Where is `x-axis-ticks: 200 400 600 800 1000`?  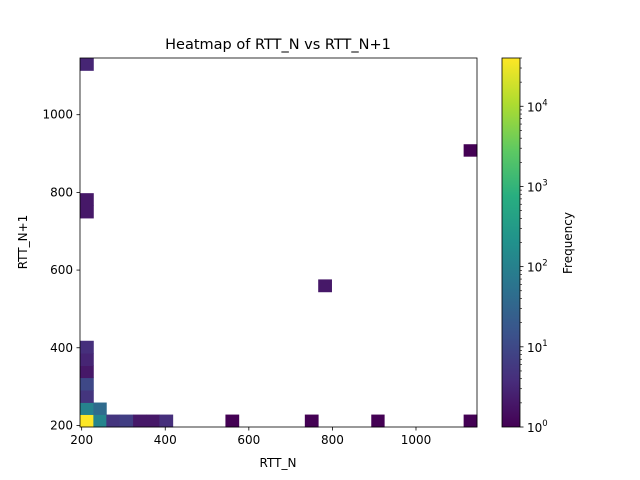 x-axis-ticks: 200 400 600 800 1000 is located at coordinates (250, 437).